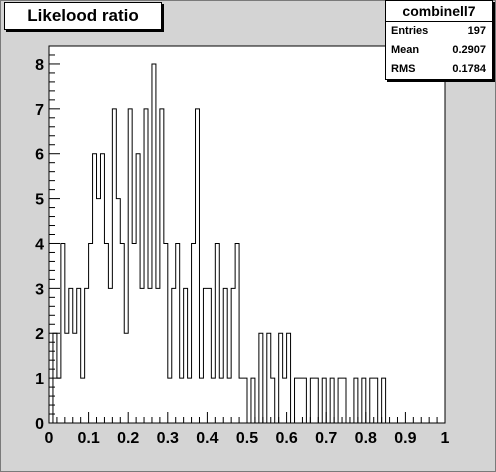  What do you see at coordinates (49, 438) in the screenshot?
I see `x-tick-label: 0` at bounding box center [49, 438].